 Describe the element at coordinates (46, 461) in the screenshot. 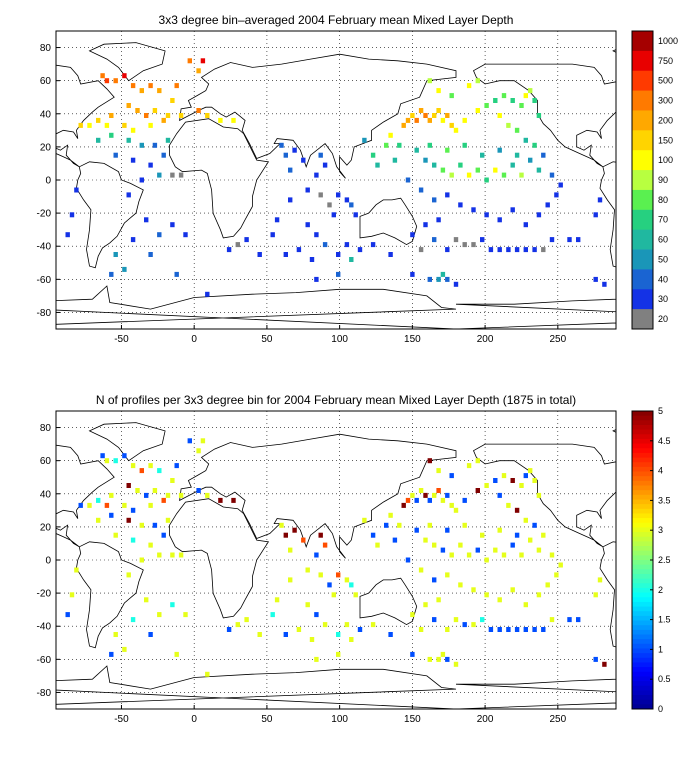

I see `y-tick-label: 60` at that location.